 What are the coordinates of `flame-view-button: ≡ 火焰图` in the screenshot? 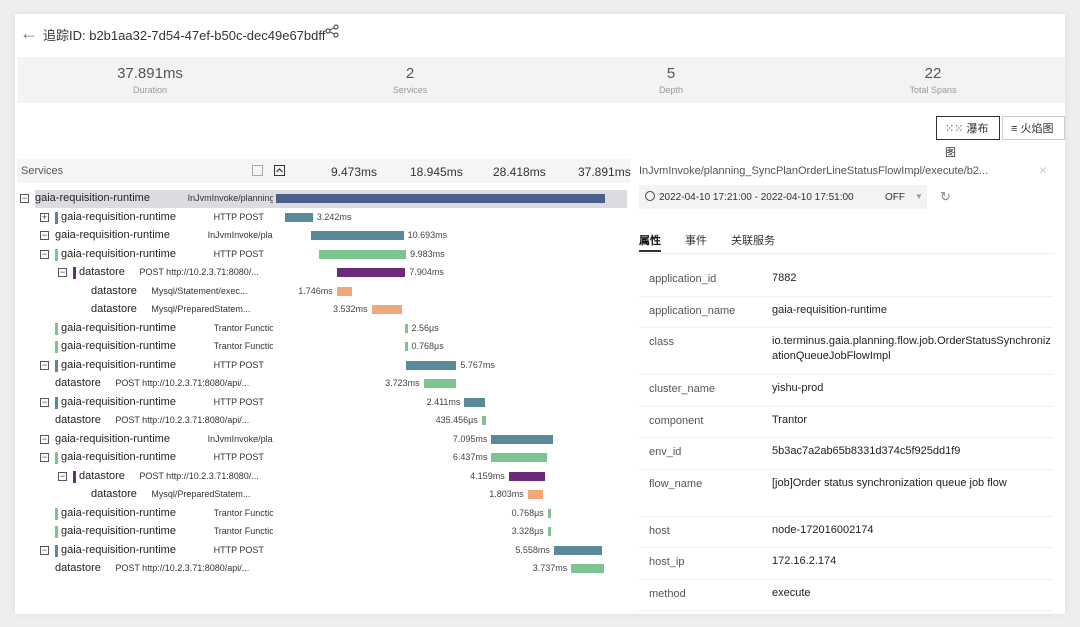 It's located at (1033, 128).